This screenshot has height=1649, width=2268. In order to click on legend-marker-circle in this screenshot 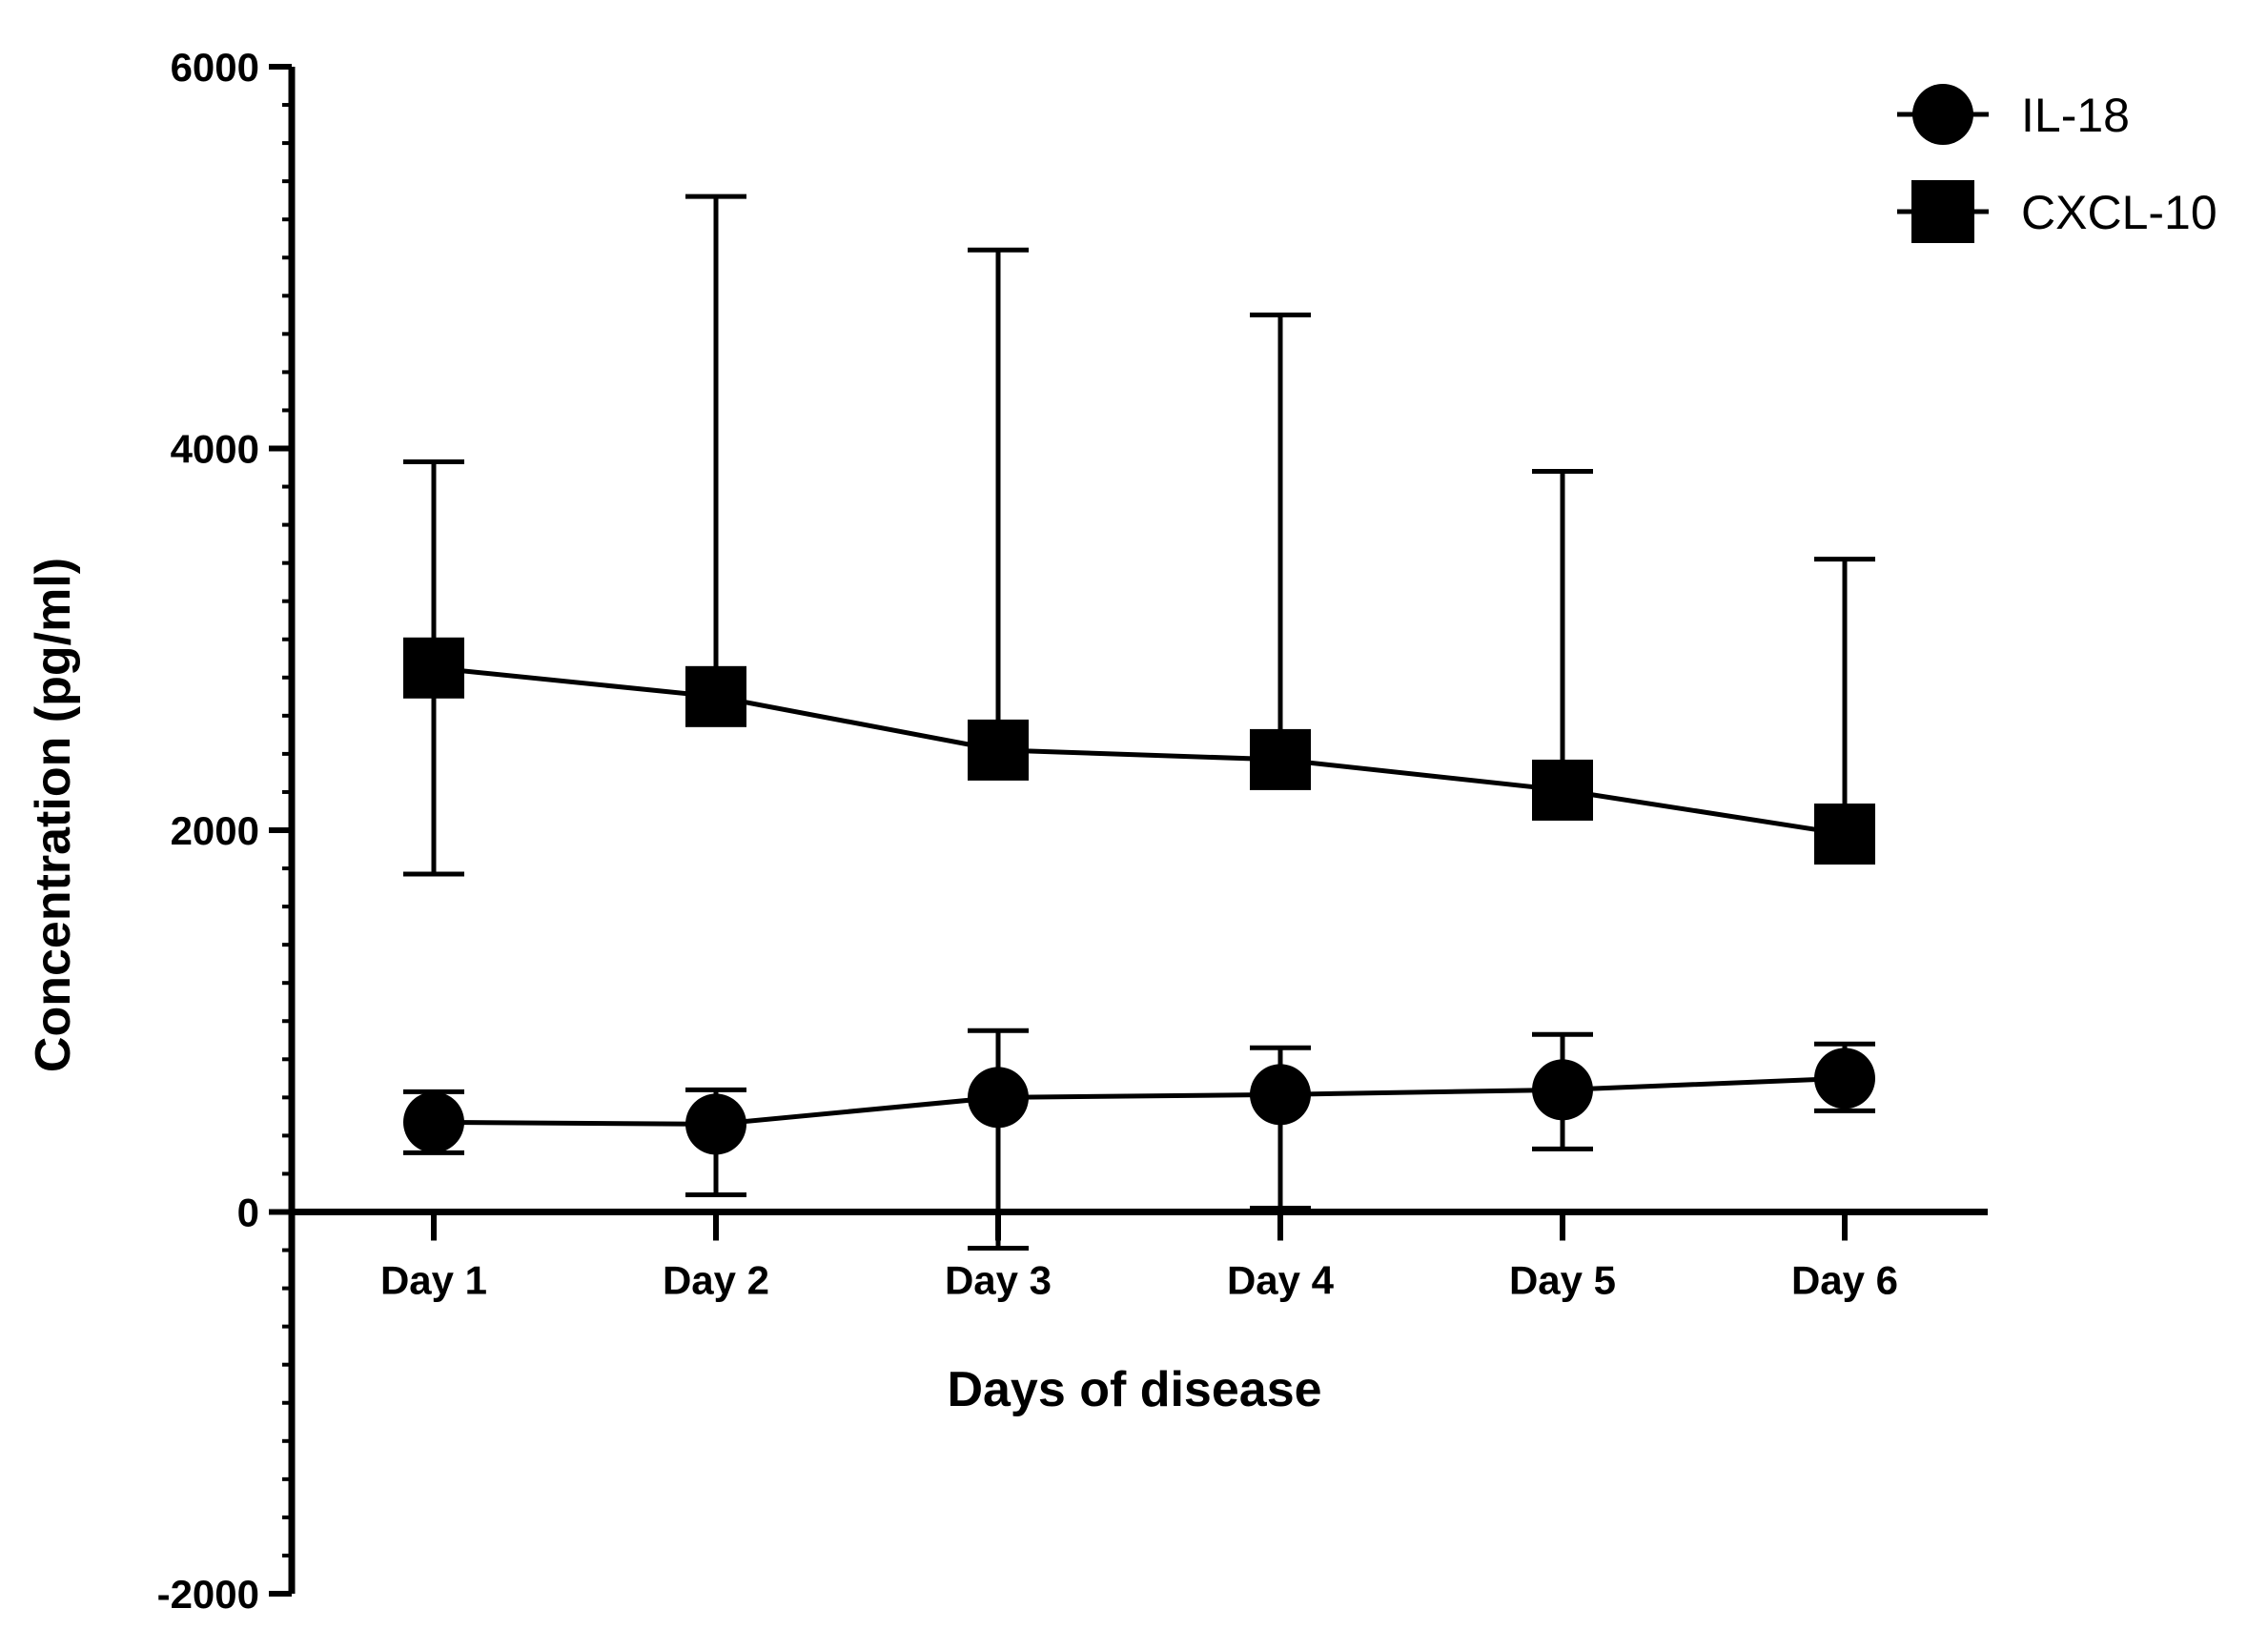, I will do `click(1942, 114)`.